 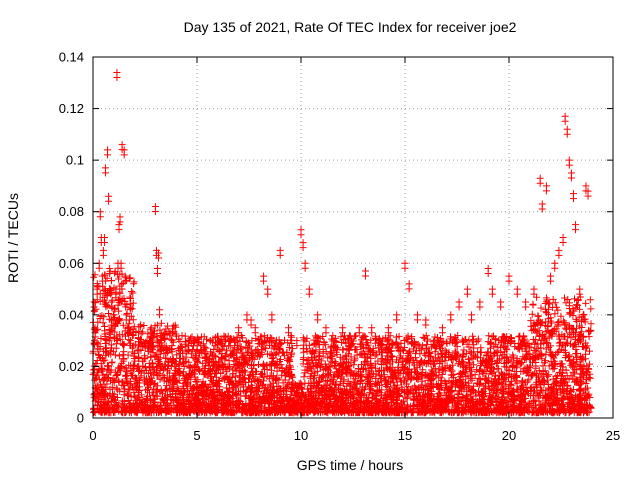 What do you see at coordinates (509, 435) in the screenshot?
I see `x-tick-label: 20` at bounding box center [509, 435].